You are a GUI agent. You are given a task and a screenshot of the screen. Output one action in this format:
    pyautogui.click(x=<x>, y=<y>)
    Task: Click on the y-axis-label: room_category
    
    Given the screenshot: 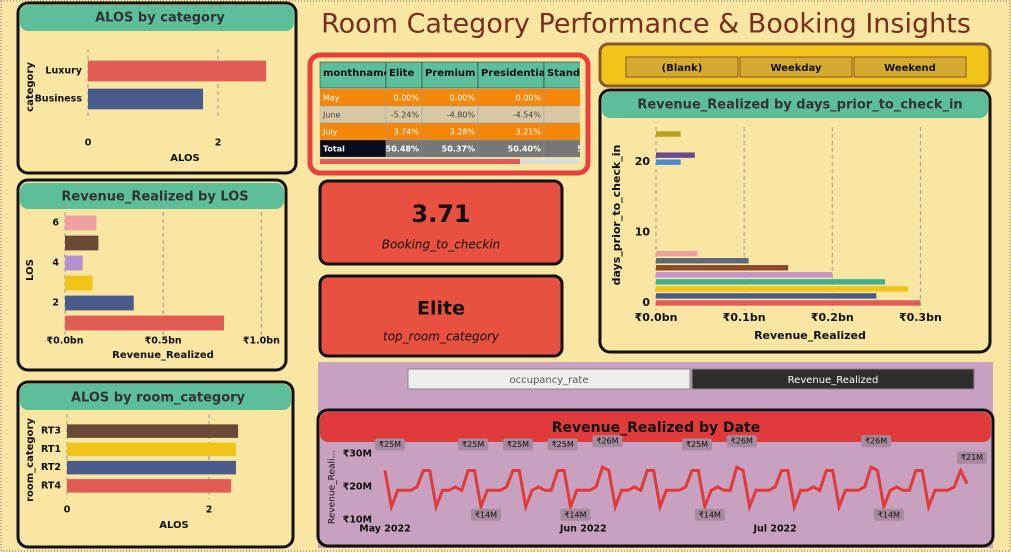 What is the action you would take?
    pyautogui.click(x=30, y=460)
    